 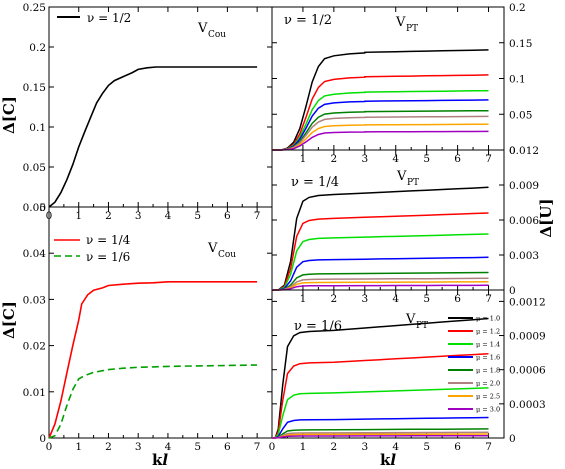 I want to click on legend-label: μ = 1.0, so click(x=488, y=319).